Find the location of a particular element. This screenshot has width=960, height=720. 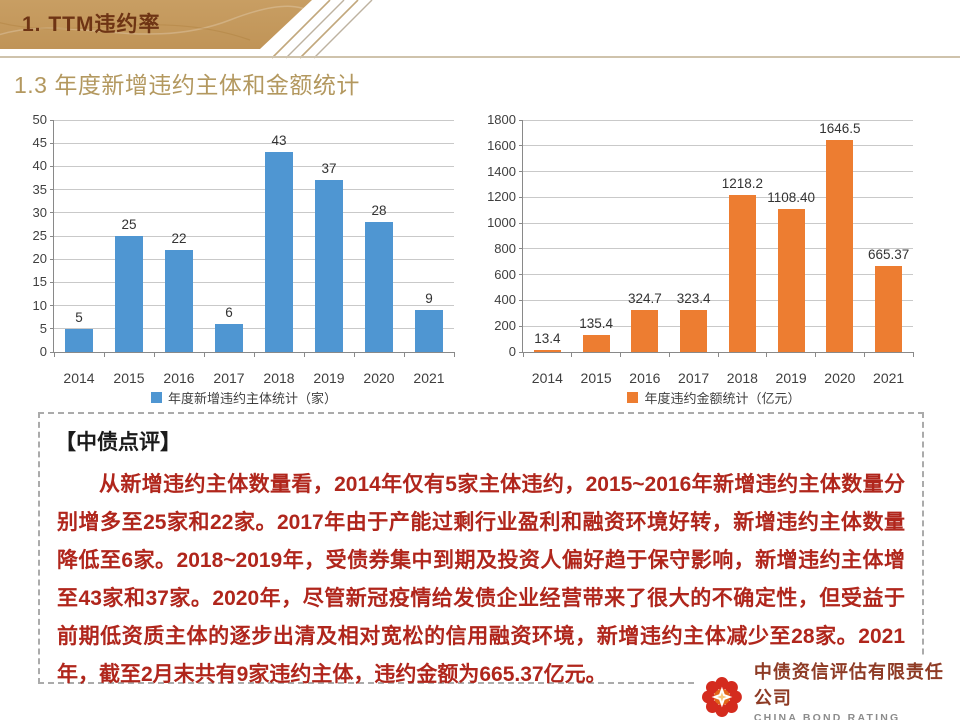

bar-value-label: 1108.40 is located at coordinates (791, 198).